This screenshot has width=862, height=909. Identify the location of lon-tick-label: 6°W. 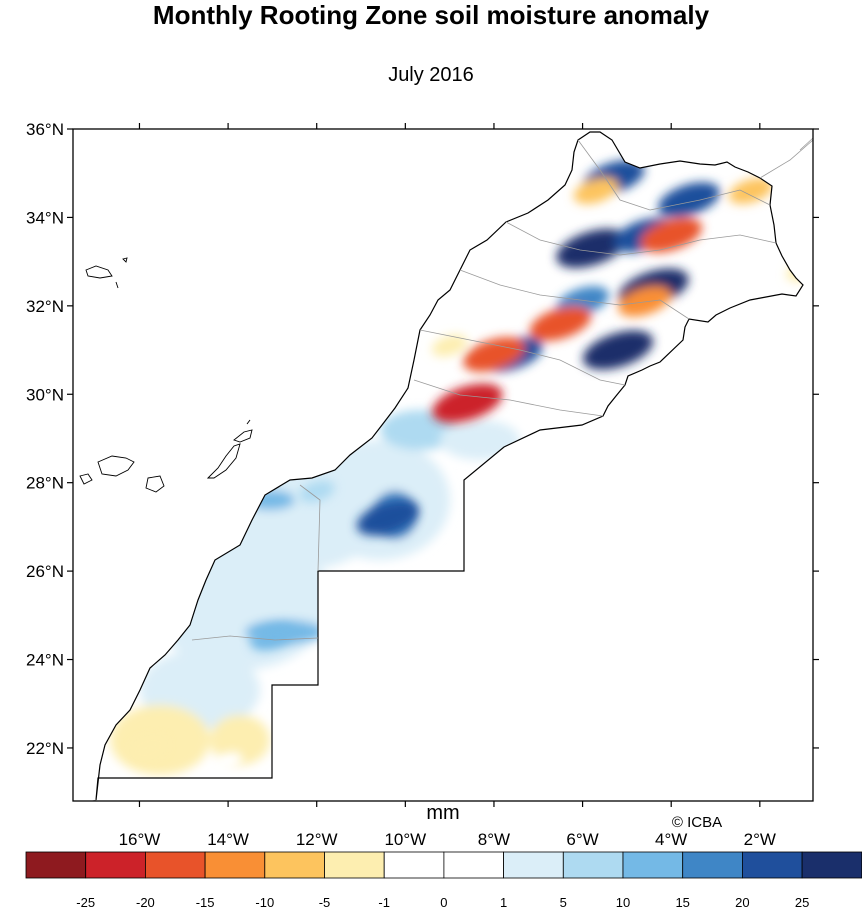
(582, 839).